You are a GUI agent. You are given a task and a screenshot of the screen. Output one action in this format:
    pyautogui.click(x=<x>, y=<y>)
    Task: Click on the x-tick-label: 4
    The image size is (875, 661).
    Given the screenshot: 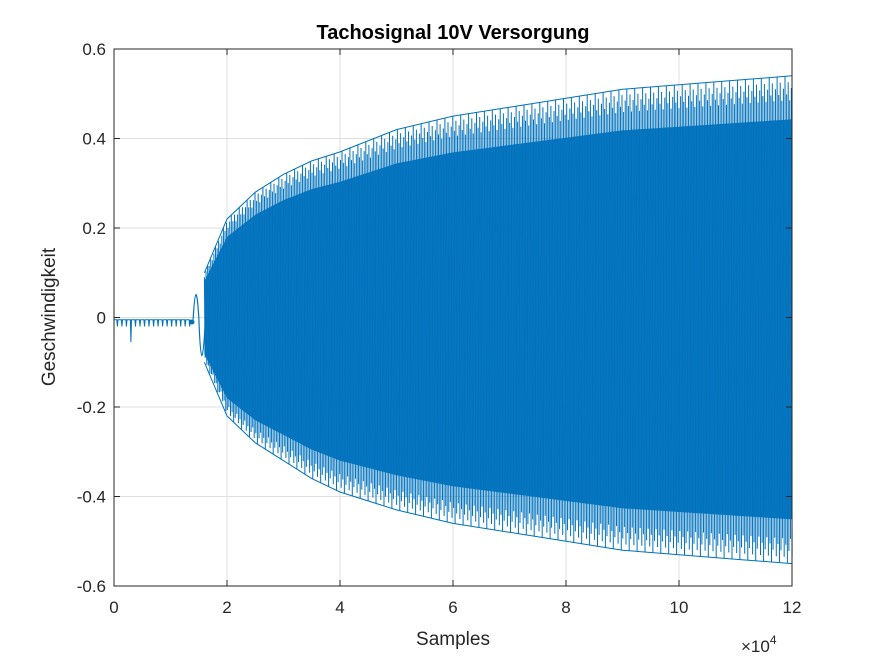 What is the action you would take?
    pyautogui.click(x=339, y=607)
    